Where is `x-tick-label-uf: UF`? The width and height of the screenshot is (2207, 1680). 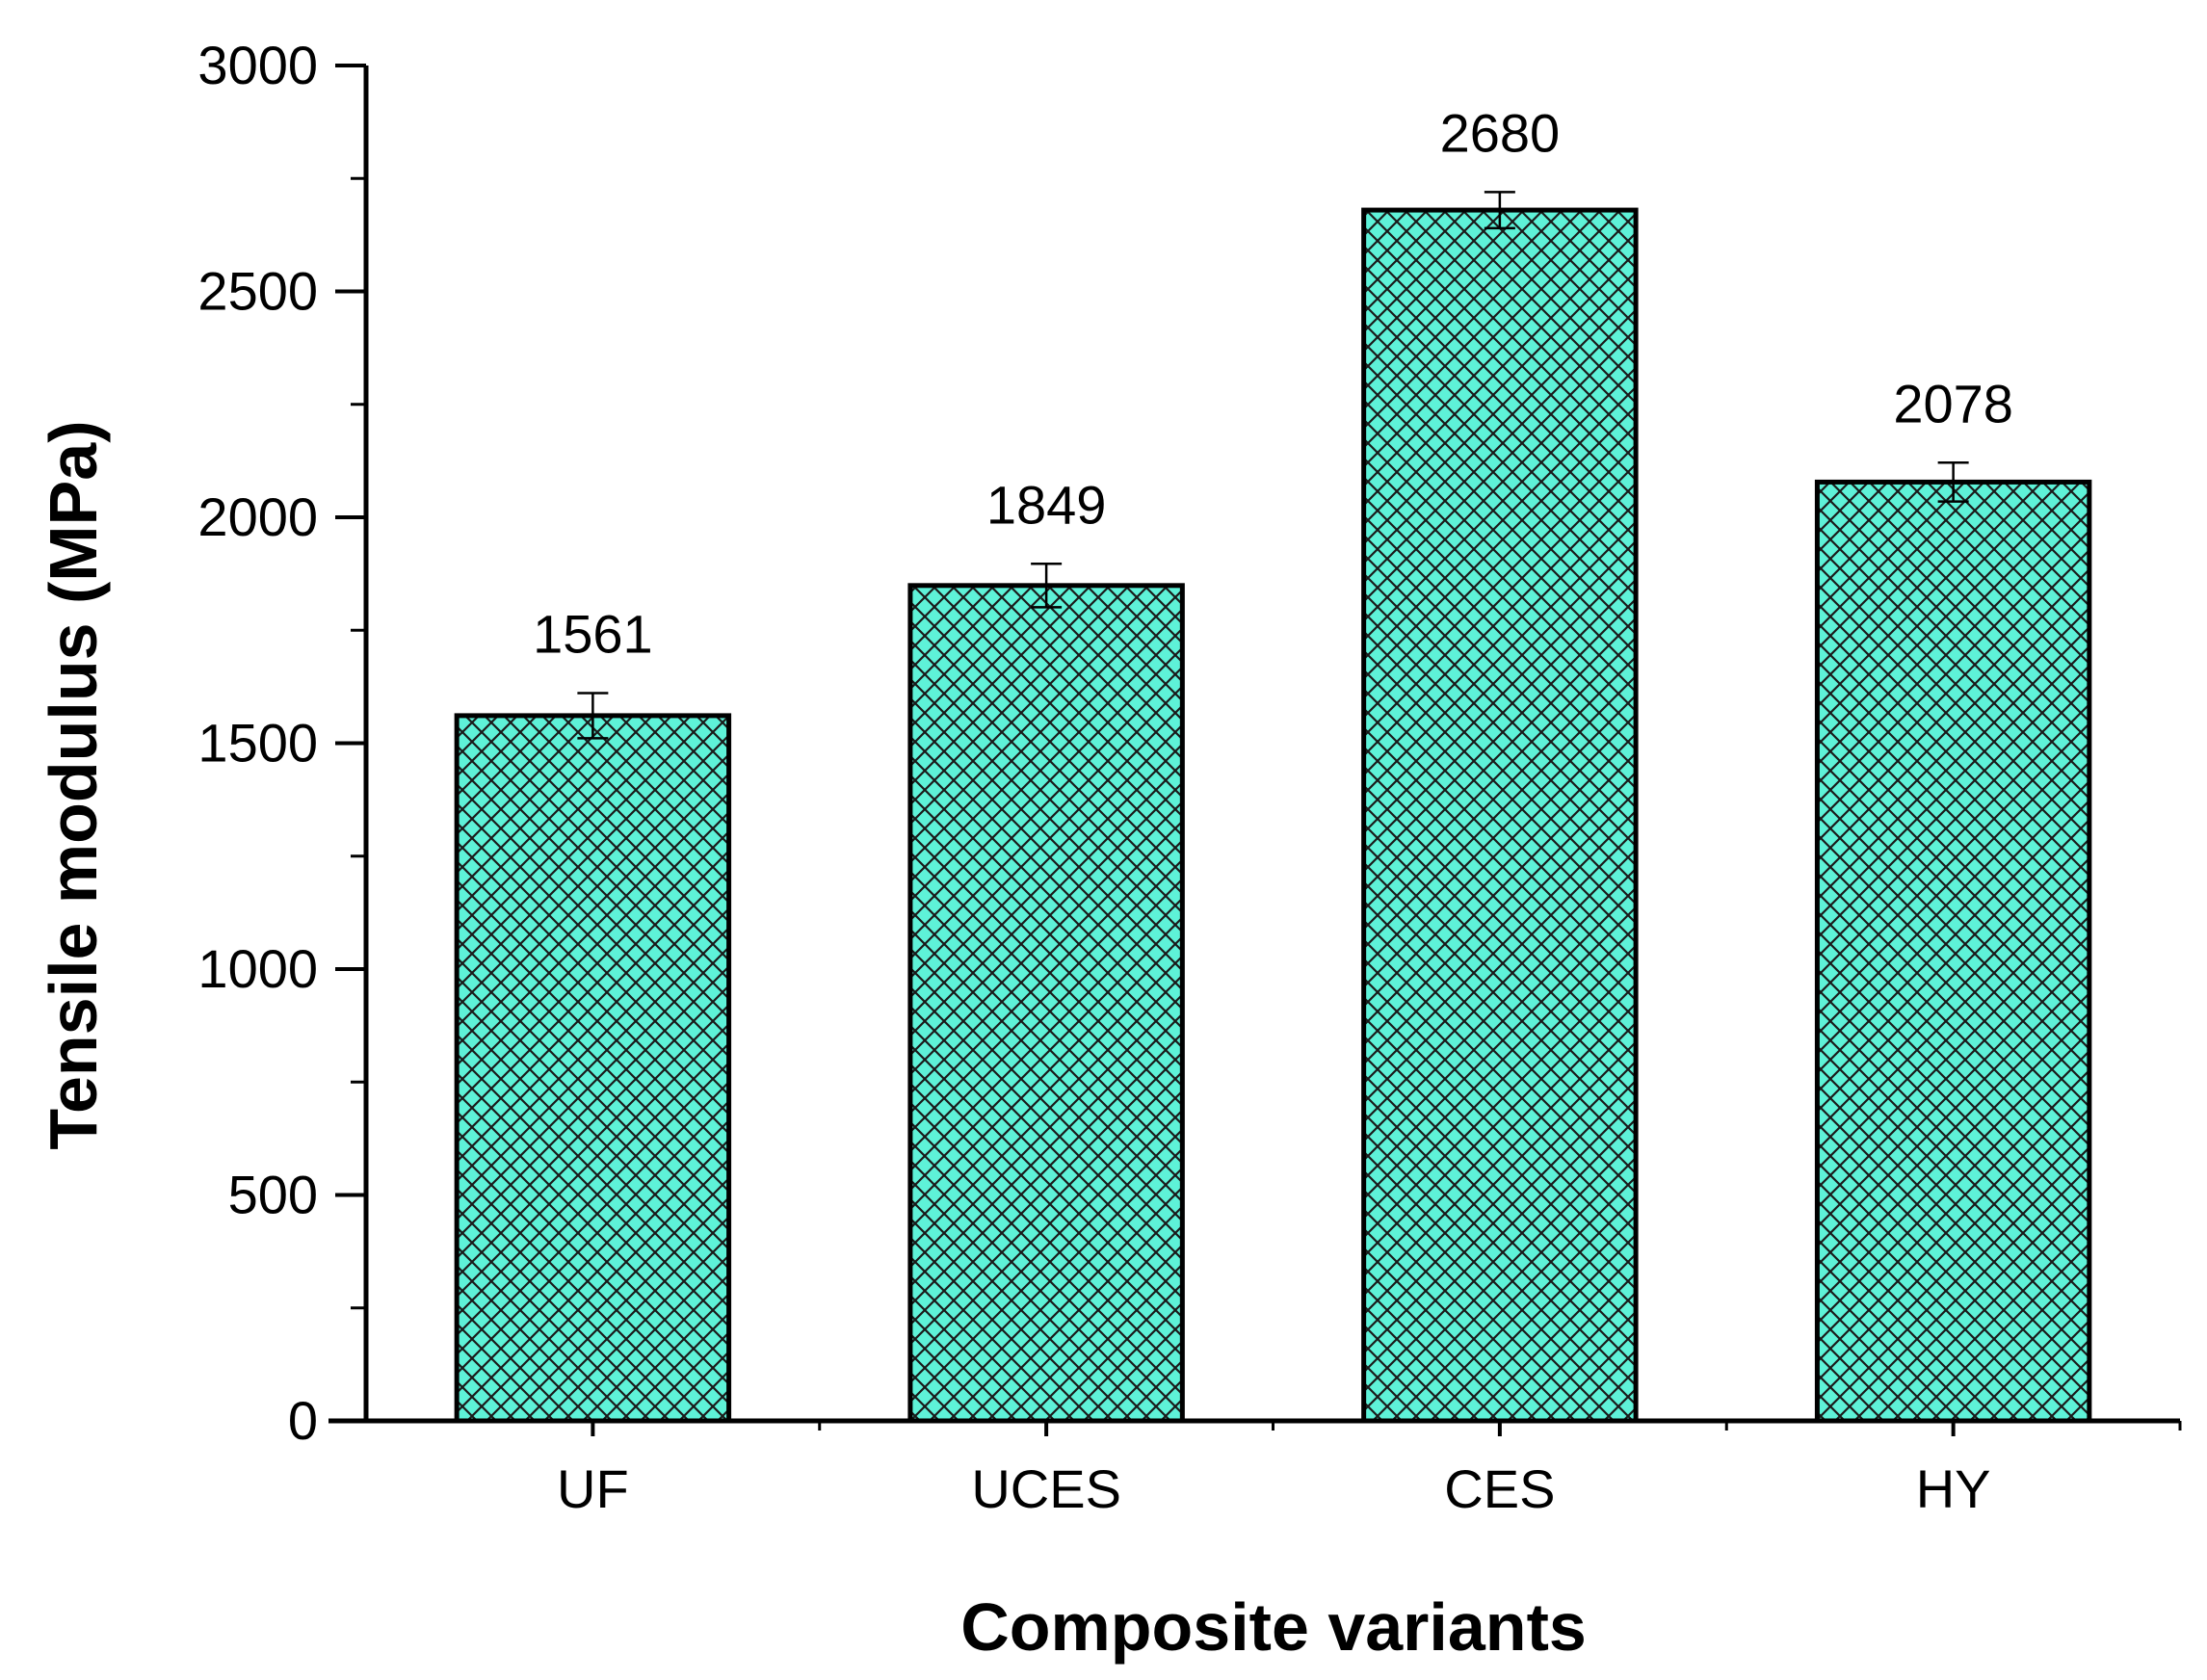 x-tick-label-uf: UF is located at coordinates (593, 1489).